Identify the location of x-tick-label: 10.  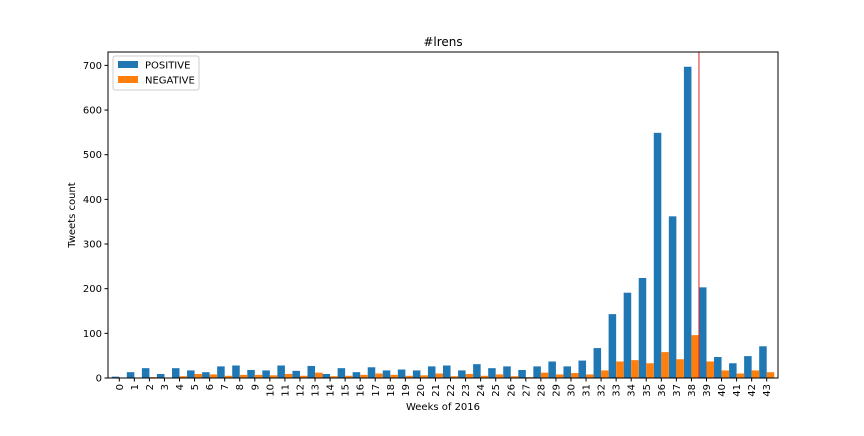
(270, 390).